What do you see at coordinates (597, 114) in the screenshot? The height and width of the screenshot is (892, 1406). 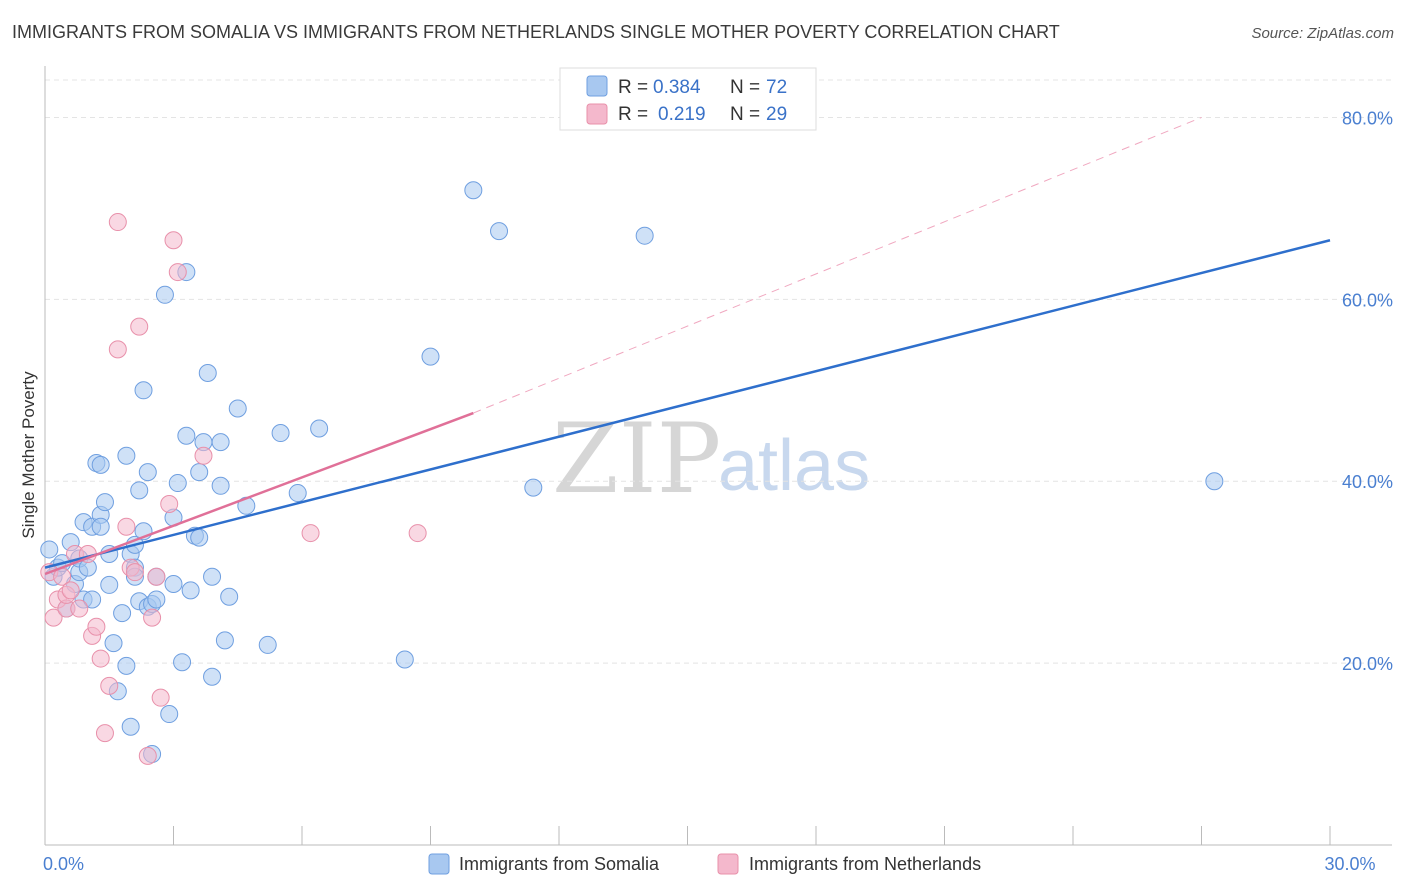 I see `legend-swatch-netherlands` at bounding box center [597, 114].